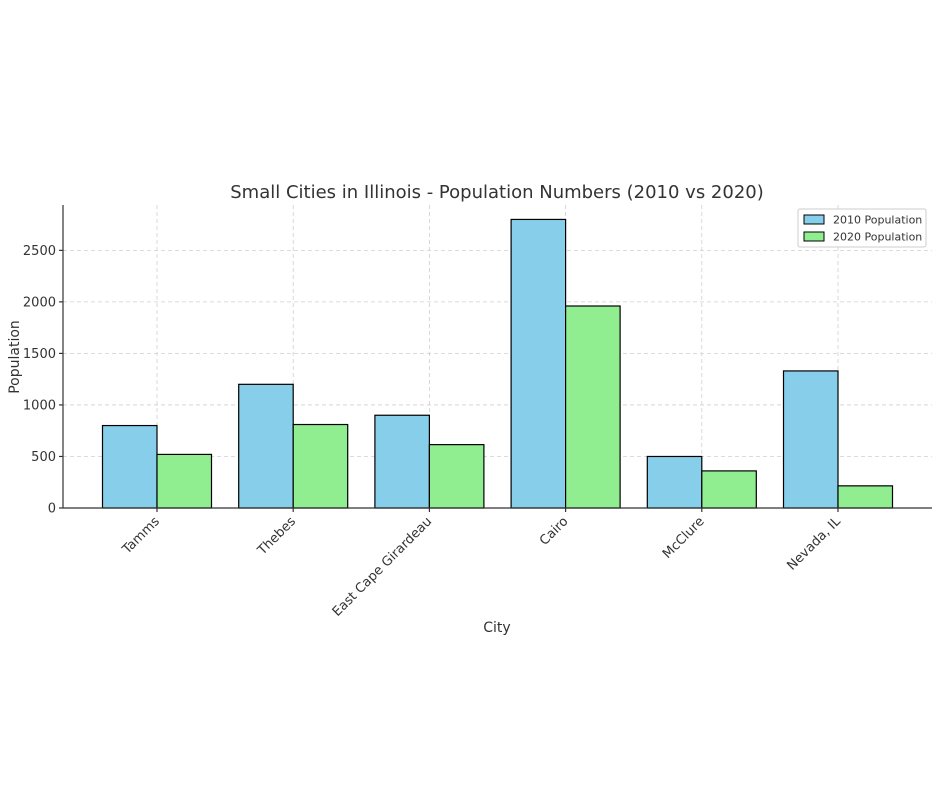 This screenshot has width=940, height=793. What do you see at coordinates (456, 476) in the screenshot?
I see `bar-2020-east-cape-girardeau` at bounding box center [456, 476].